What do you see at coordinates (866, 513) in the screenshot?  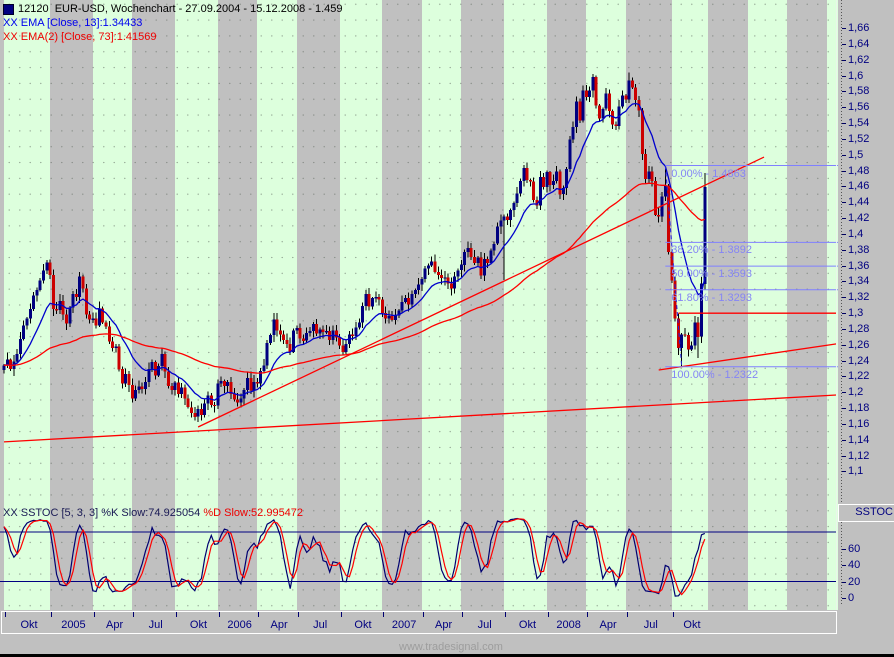 I see `stochastic-axis-title: SSTOC` at bounding box center [866, 513].